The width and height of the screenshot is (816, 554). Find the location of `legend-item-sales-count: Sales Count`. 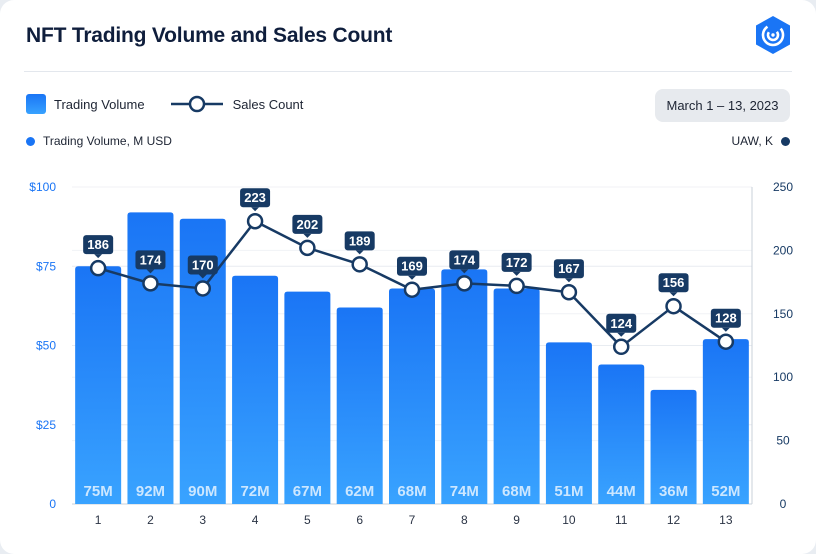

legend-item-sales-count: Sales Count is located at coordinates (237, 104).